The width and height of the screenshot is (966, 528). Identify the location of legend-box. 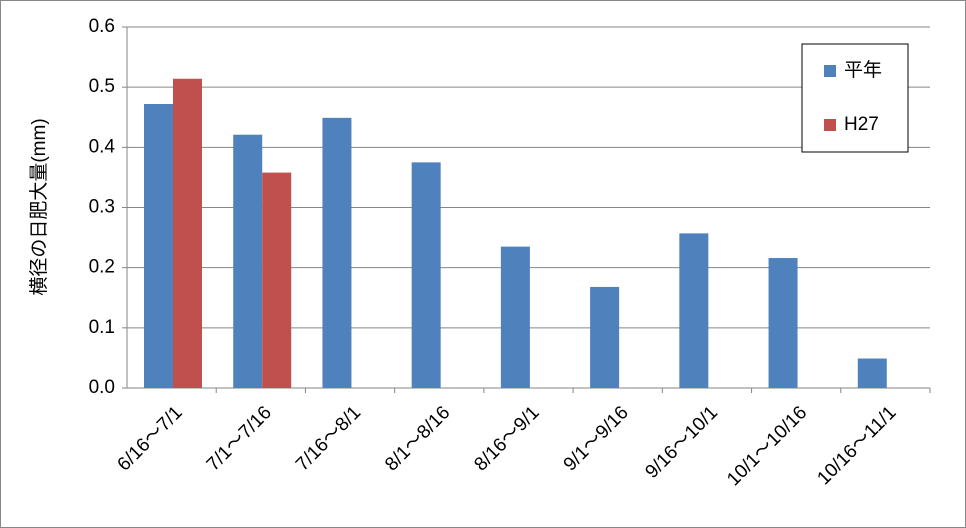
(855, 98).